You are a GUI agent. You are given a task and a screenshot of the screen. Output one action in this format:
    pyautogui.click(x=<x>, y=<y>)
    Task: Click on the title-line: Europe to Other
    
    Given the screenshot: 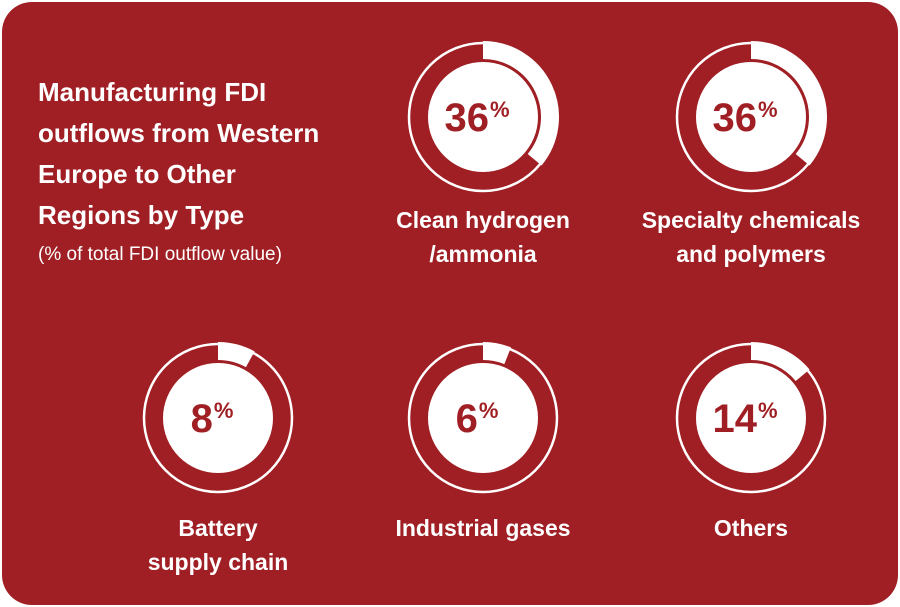 What is the action you would take?
    pyautogui.click(x=137, y=174)
    